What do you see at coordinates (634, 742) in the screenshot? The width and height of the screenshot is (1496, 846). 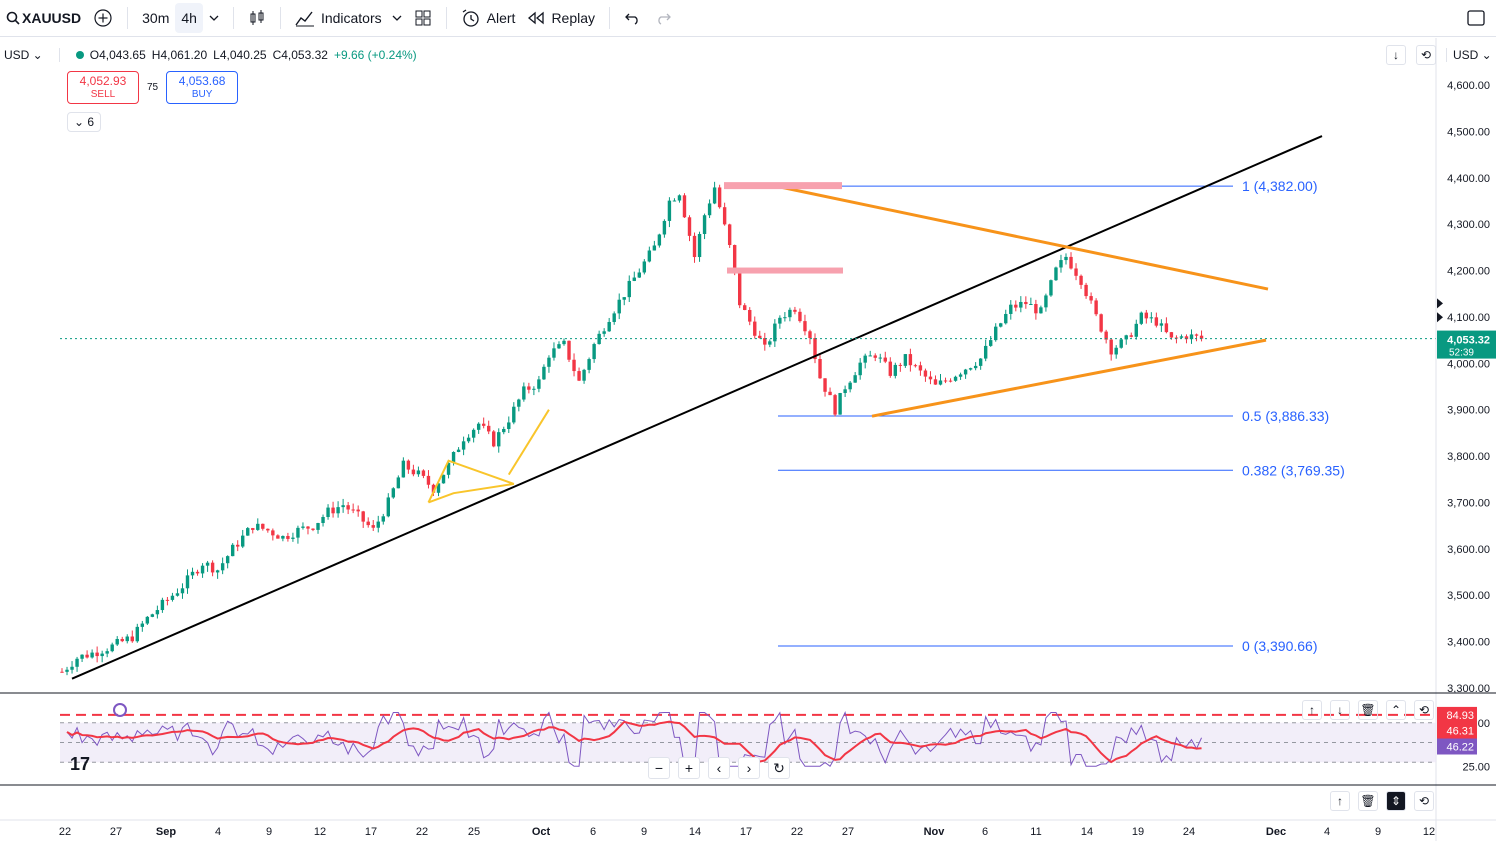 I see `rsi-ma-line` at bounding box center [634, 742].